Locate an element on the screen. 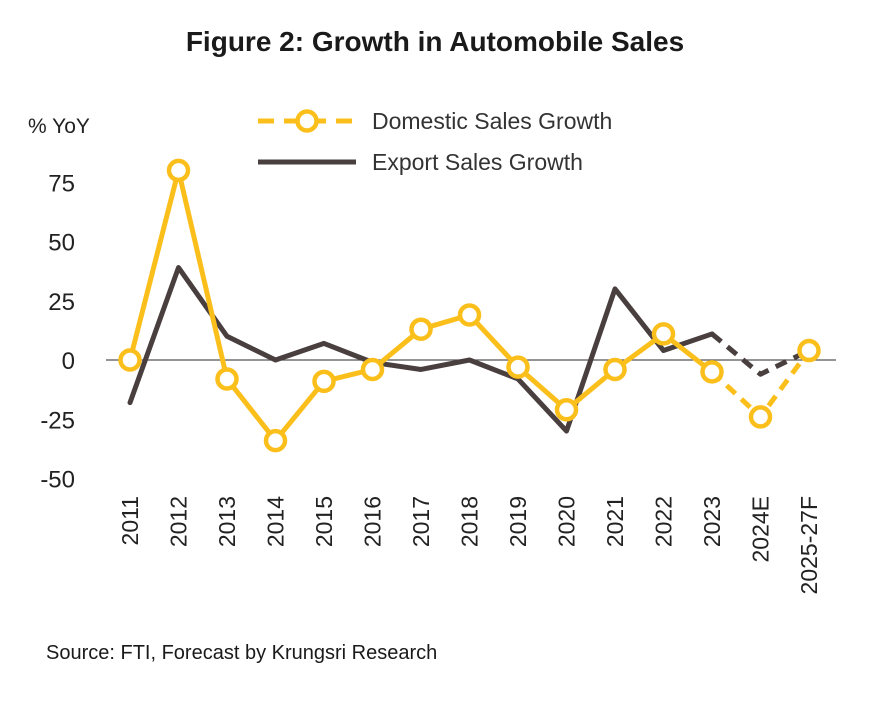 The height and width of the screenshot is (707, 870). chart-title: Figure 2: Growth in Automobile Sales is located at coordinates (435, 41).